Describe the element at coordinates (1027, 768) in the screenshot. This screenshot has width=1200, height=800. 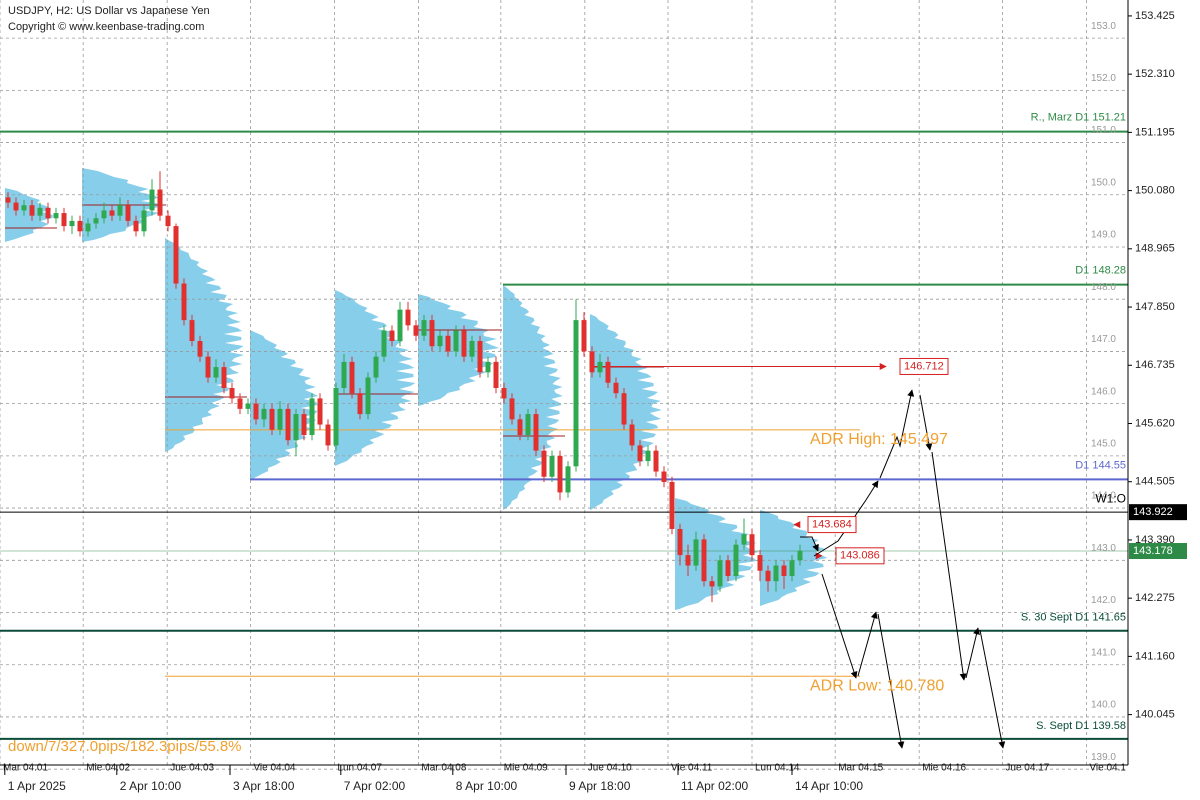
I see `x-tick-label: Jue 04.17` at that location.